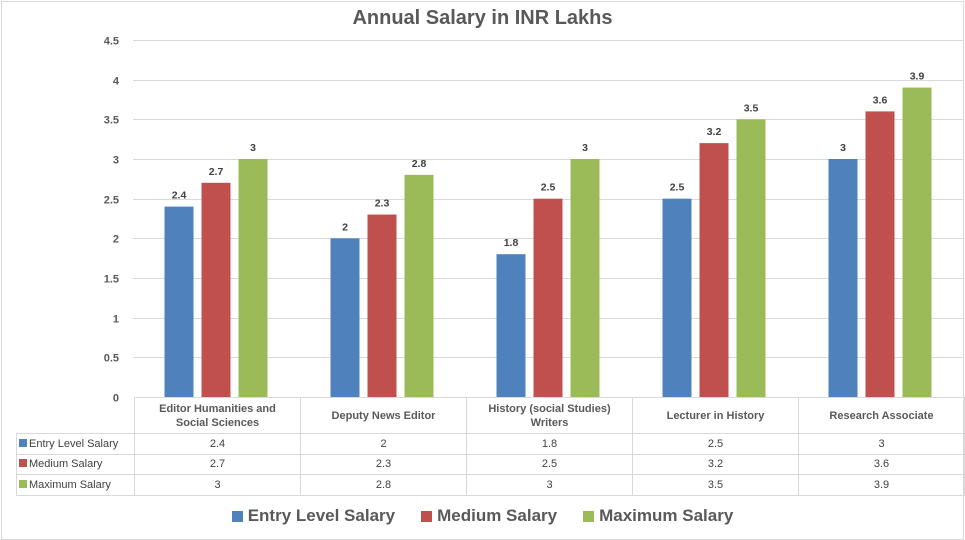 Image resolution: width=965 pixels, height=540 pixels. I want to click on y-tick-label: 4.5, so click(111, 42).